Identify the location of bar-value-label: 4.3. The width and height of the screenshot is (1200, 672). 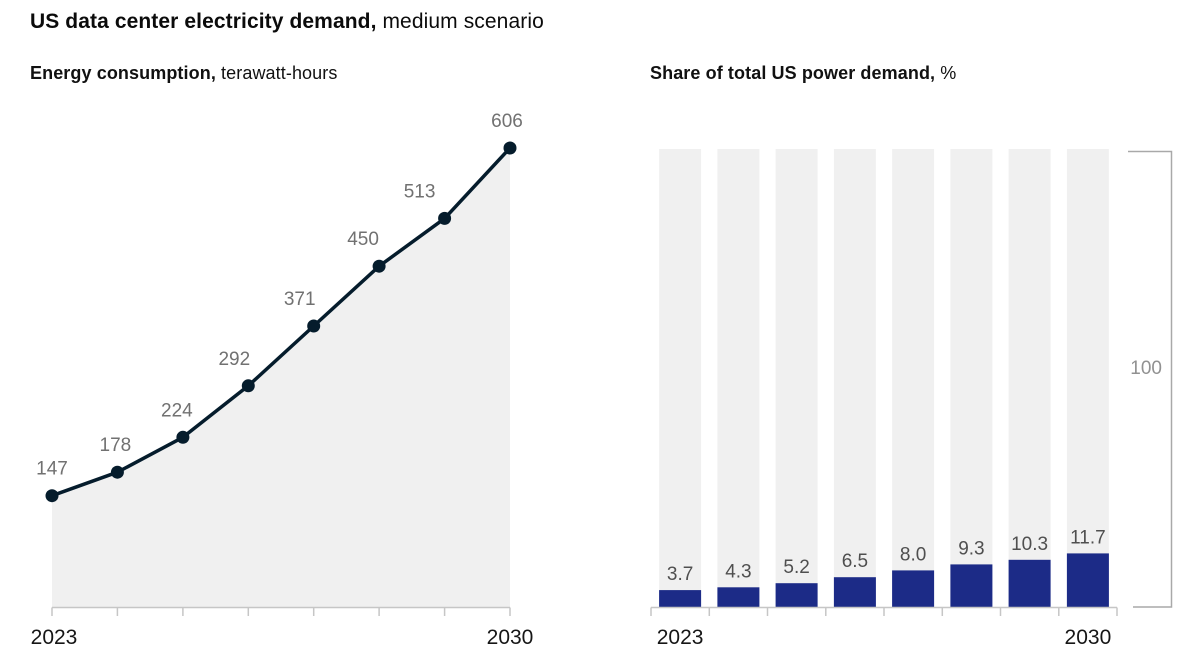
(738, 571).